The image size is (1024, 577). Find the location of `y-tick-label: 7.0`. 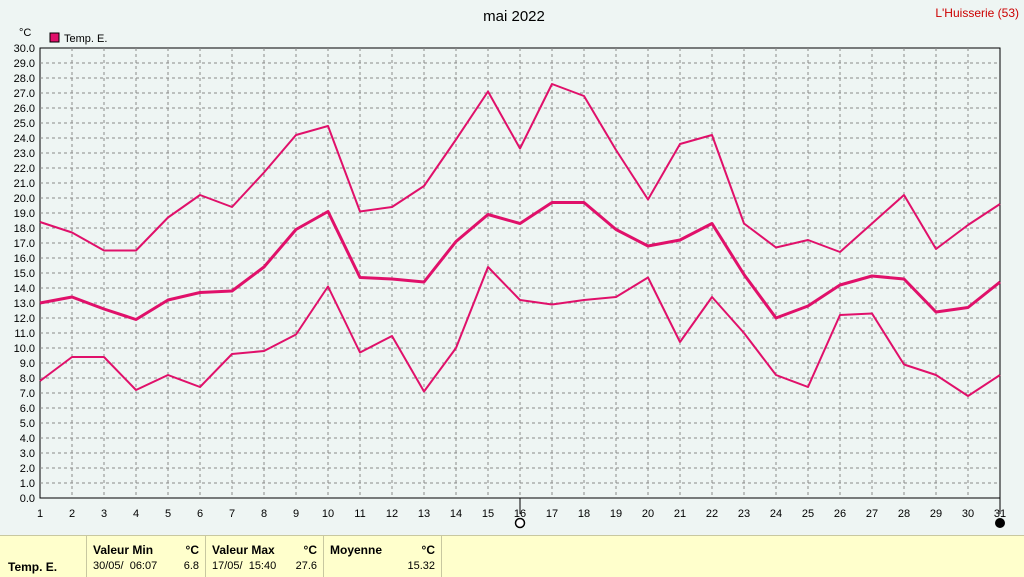

y-tick-label: 7.0 is located at coordinates (27, 394).